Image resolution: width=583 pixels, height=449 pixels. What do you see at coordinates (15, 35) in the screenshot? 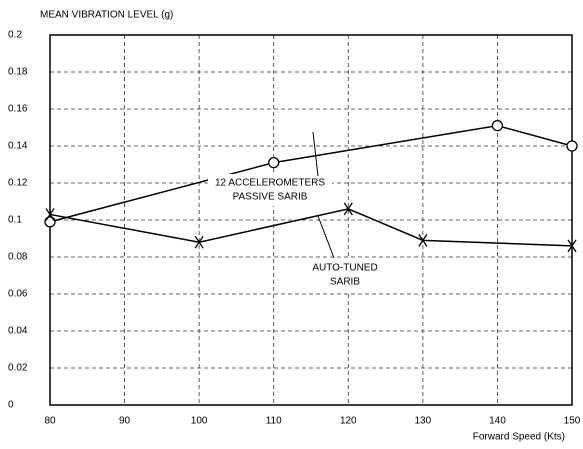
I see `y-tick-label: 0.2` at bounding box center [15, 35].